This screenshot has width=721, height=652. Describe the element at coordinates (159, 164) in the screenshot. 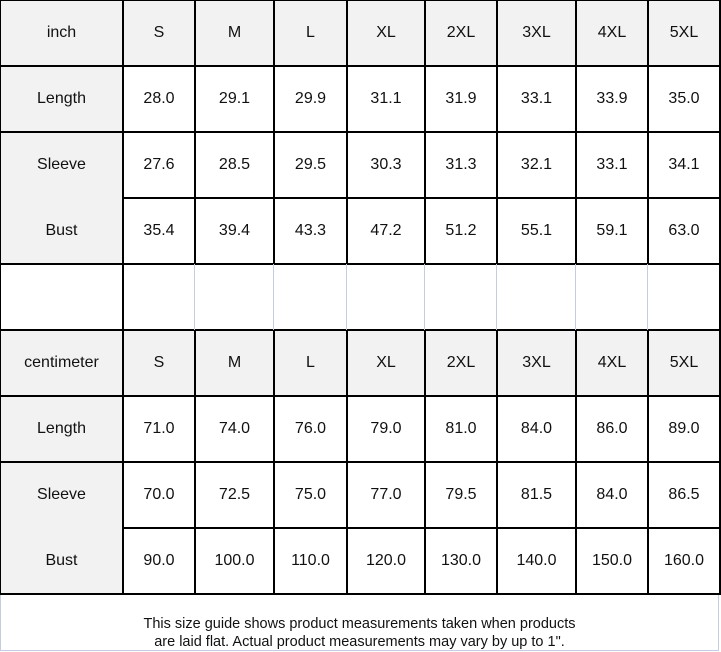

I see `measurement-value: 27.6` at that location.